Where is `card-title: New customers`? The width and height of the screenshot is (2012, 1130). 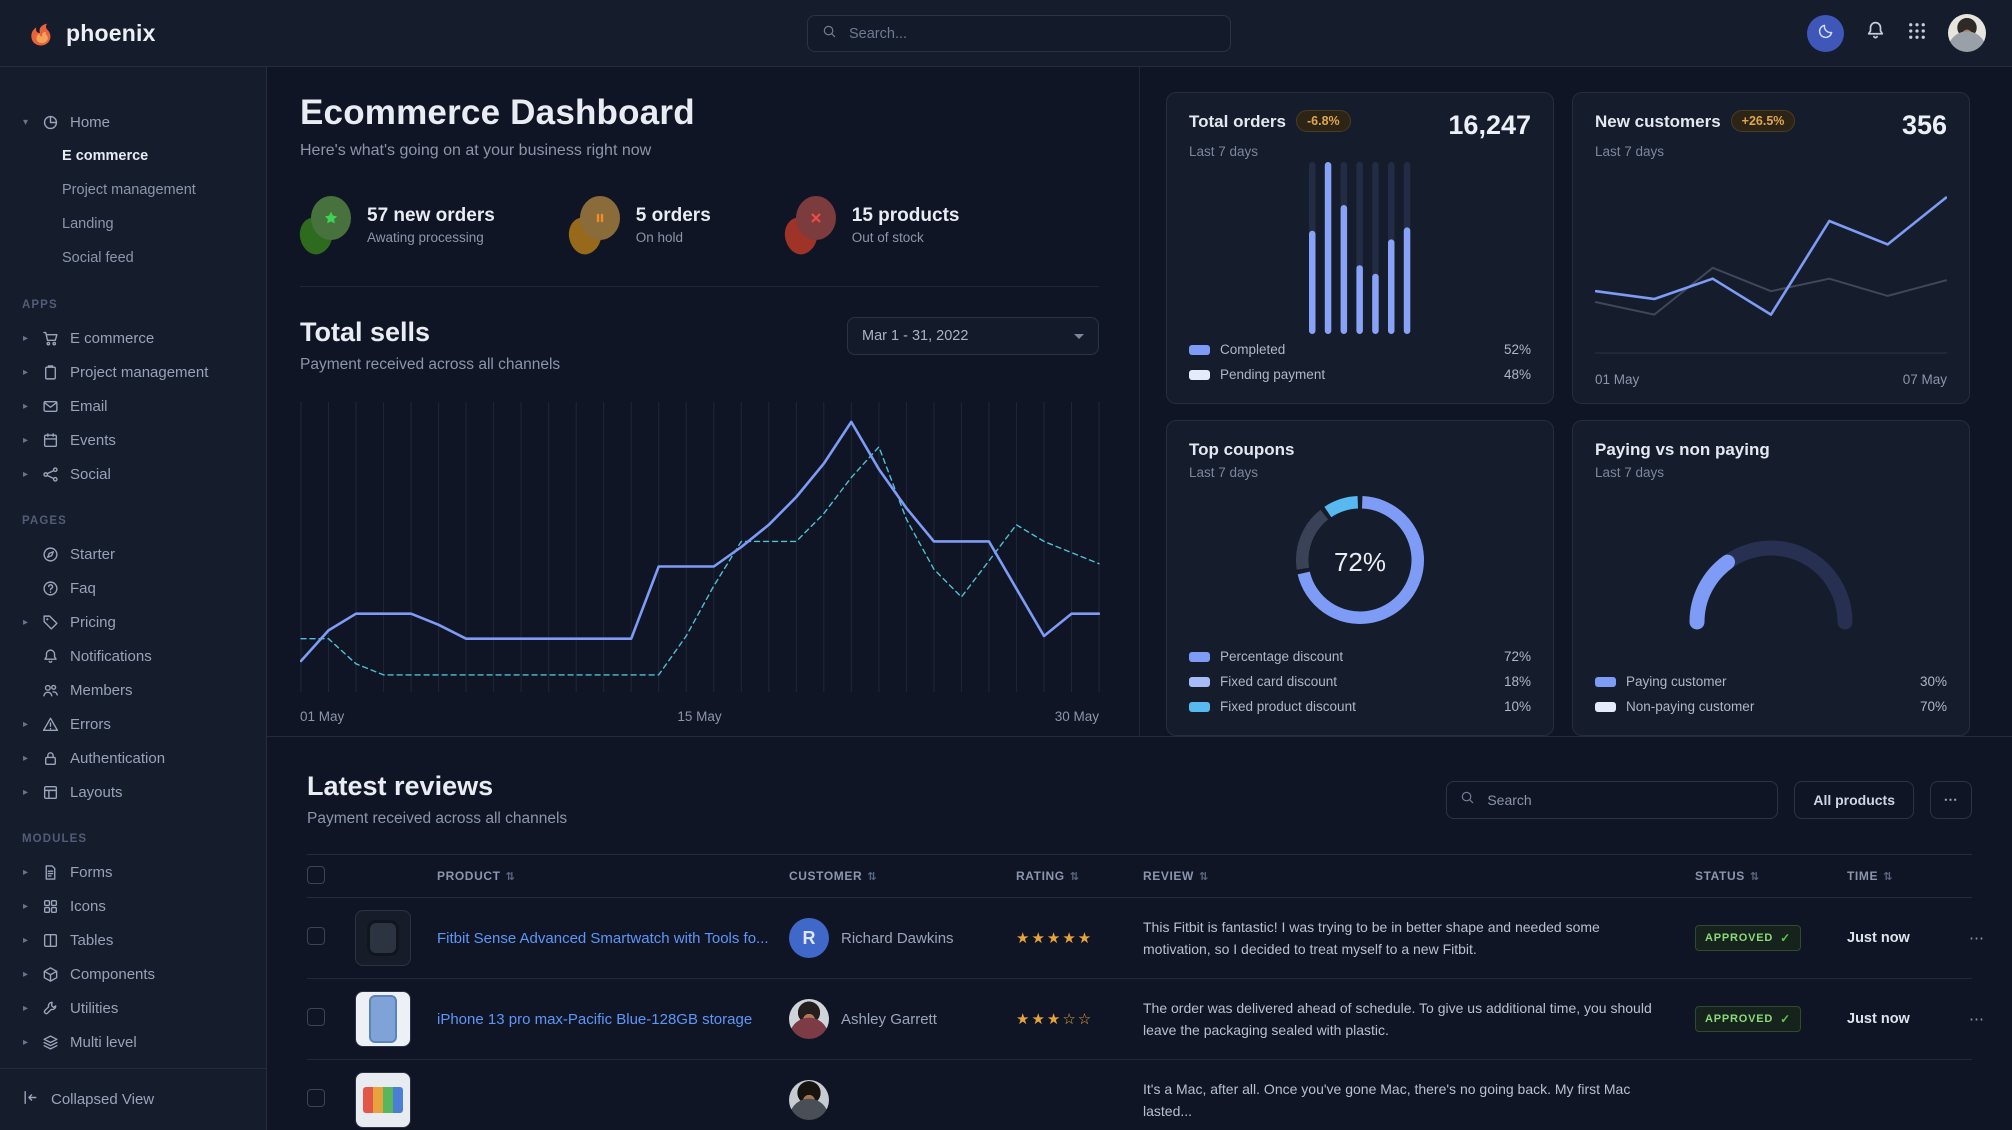
card-title: New customers is located at coordinates (1658, 121).